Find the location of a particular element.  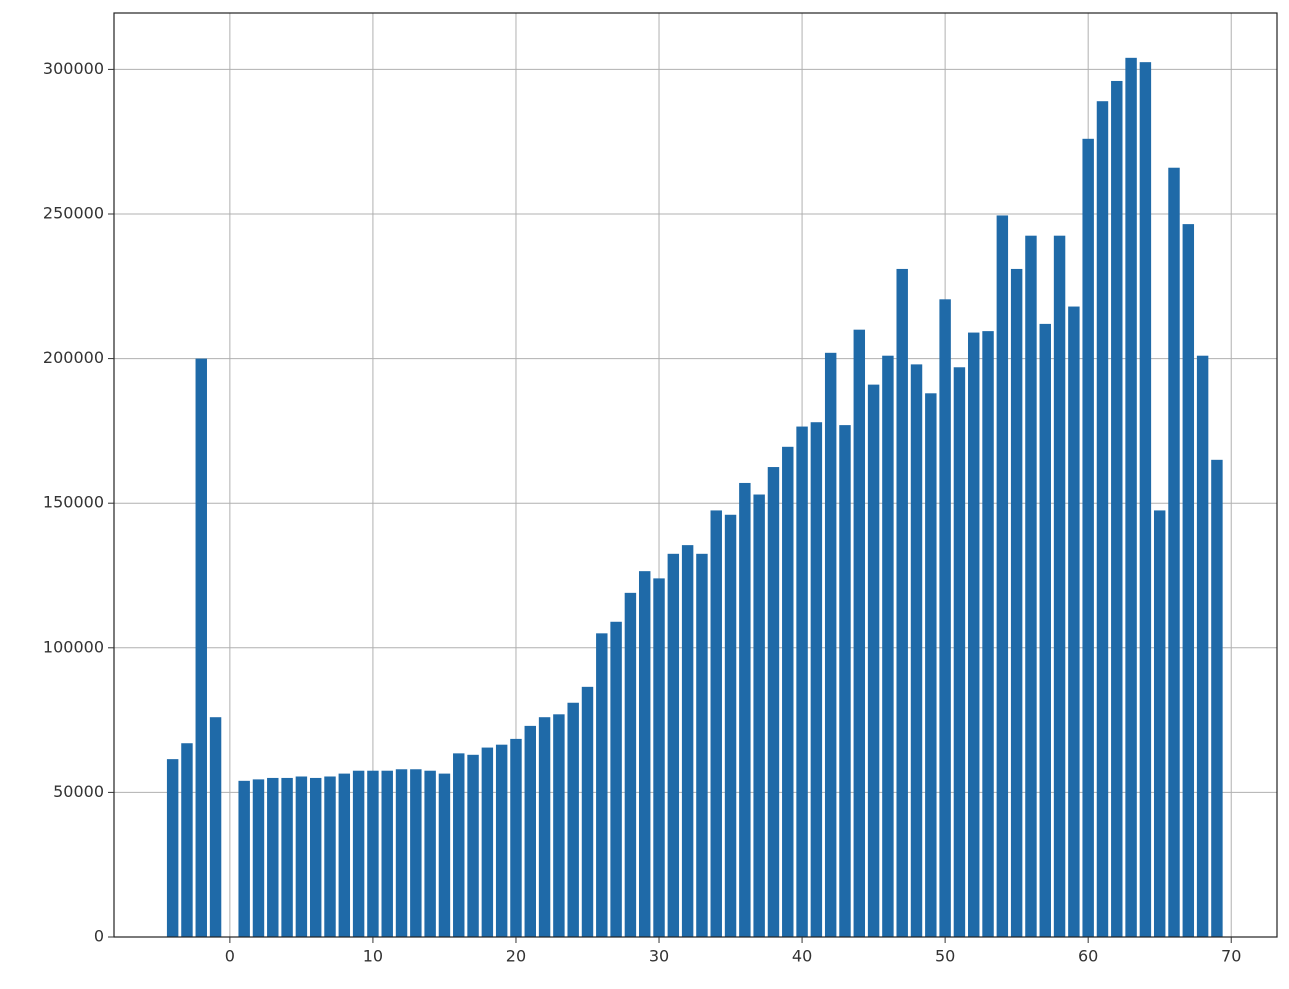

x-tick-label: 20 is located at coordinates (516, 956).